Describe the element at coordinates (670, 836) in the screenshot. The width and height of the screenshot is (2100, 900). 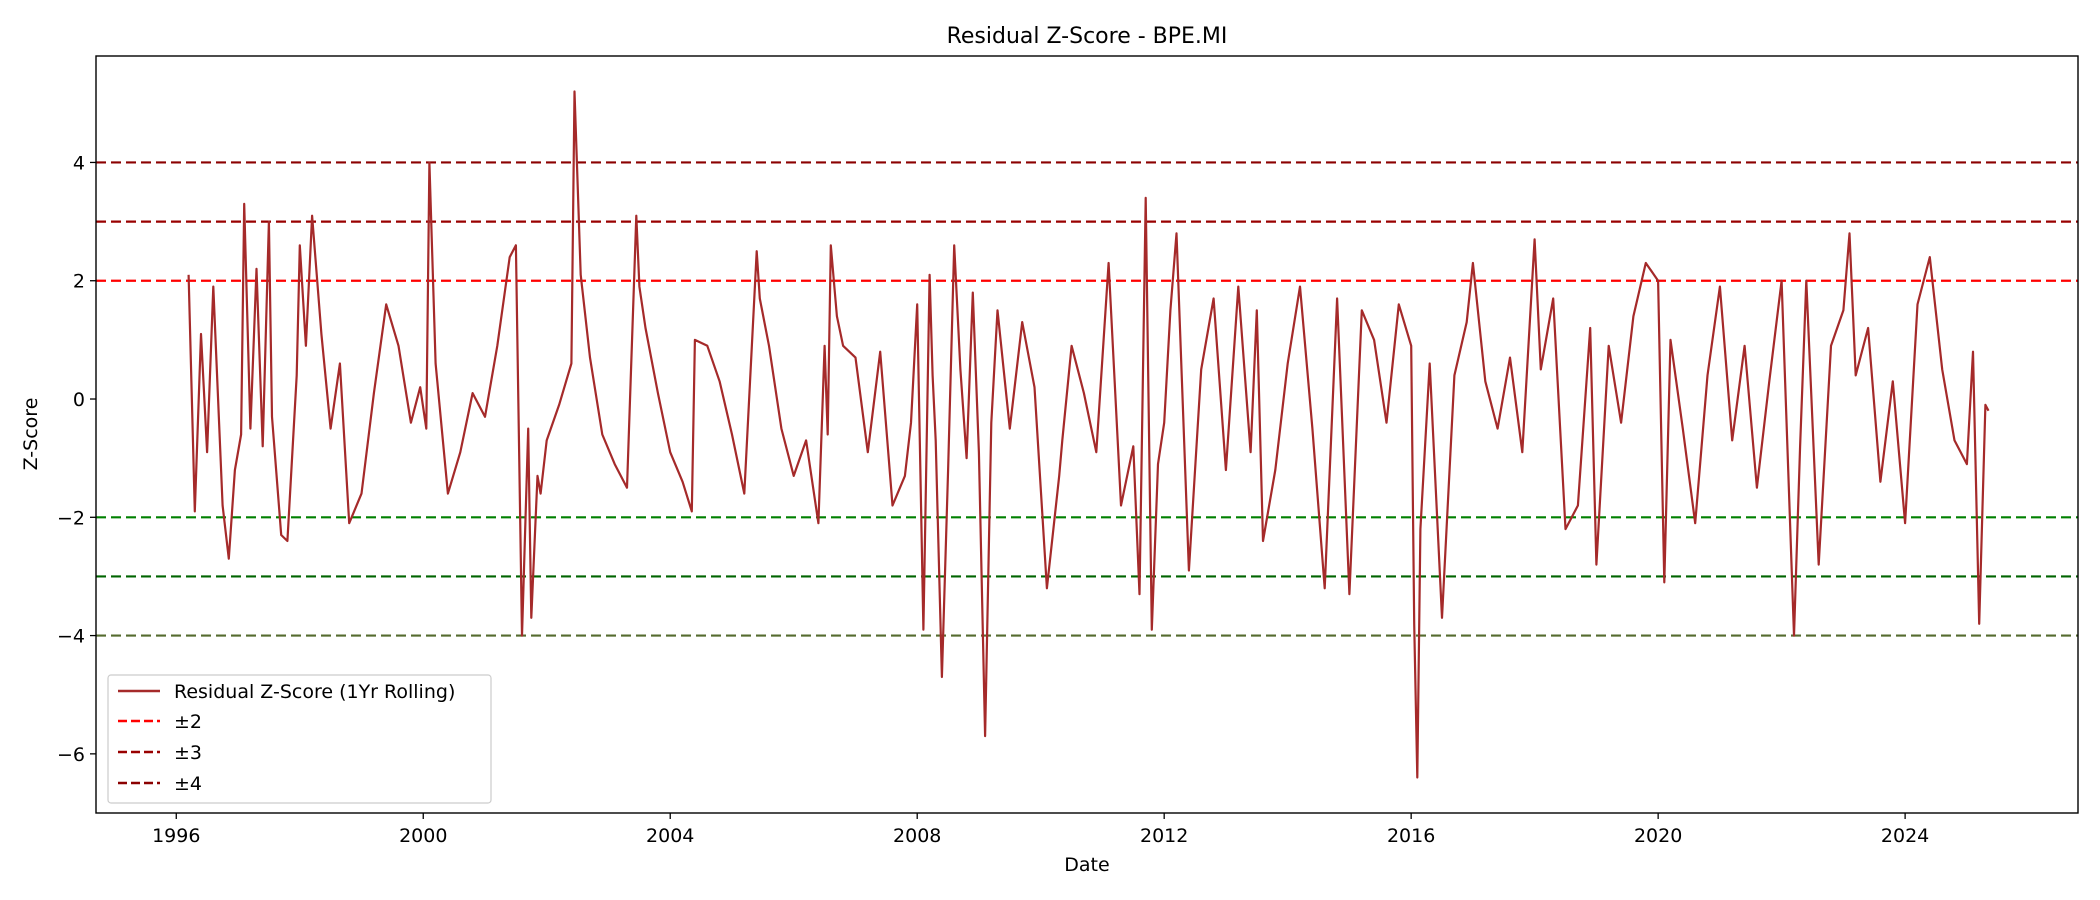
I see `x-tick-label: 2004` at that location.